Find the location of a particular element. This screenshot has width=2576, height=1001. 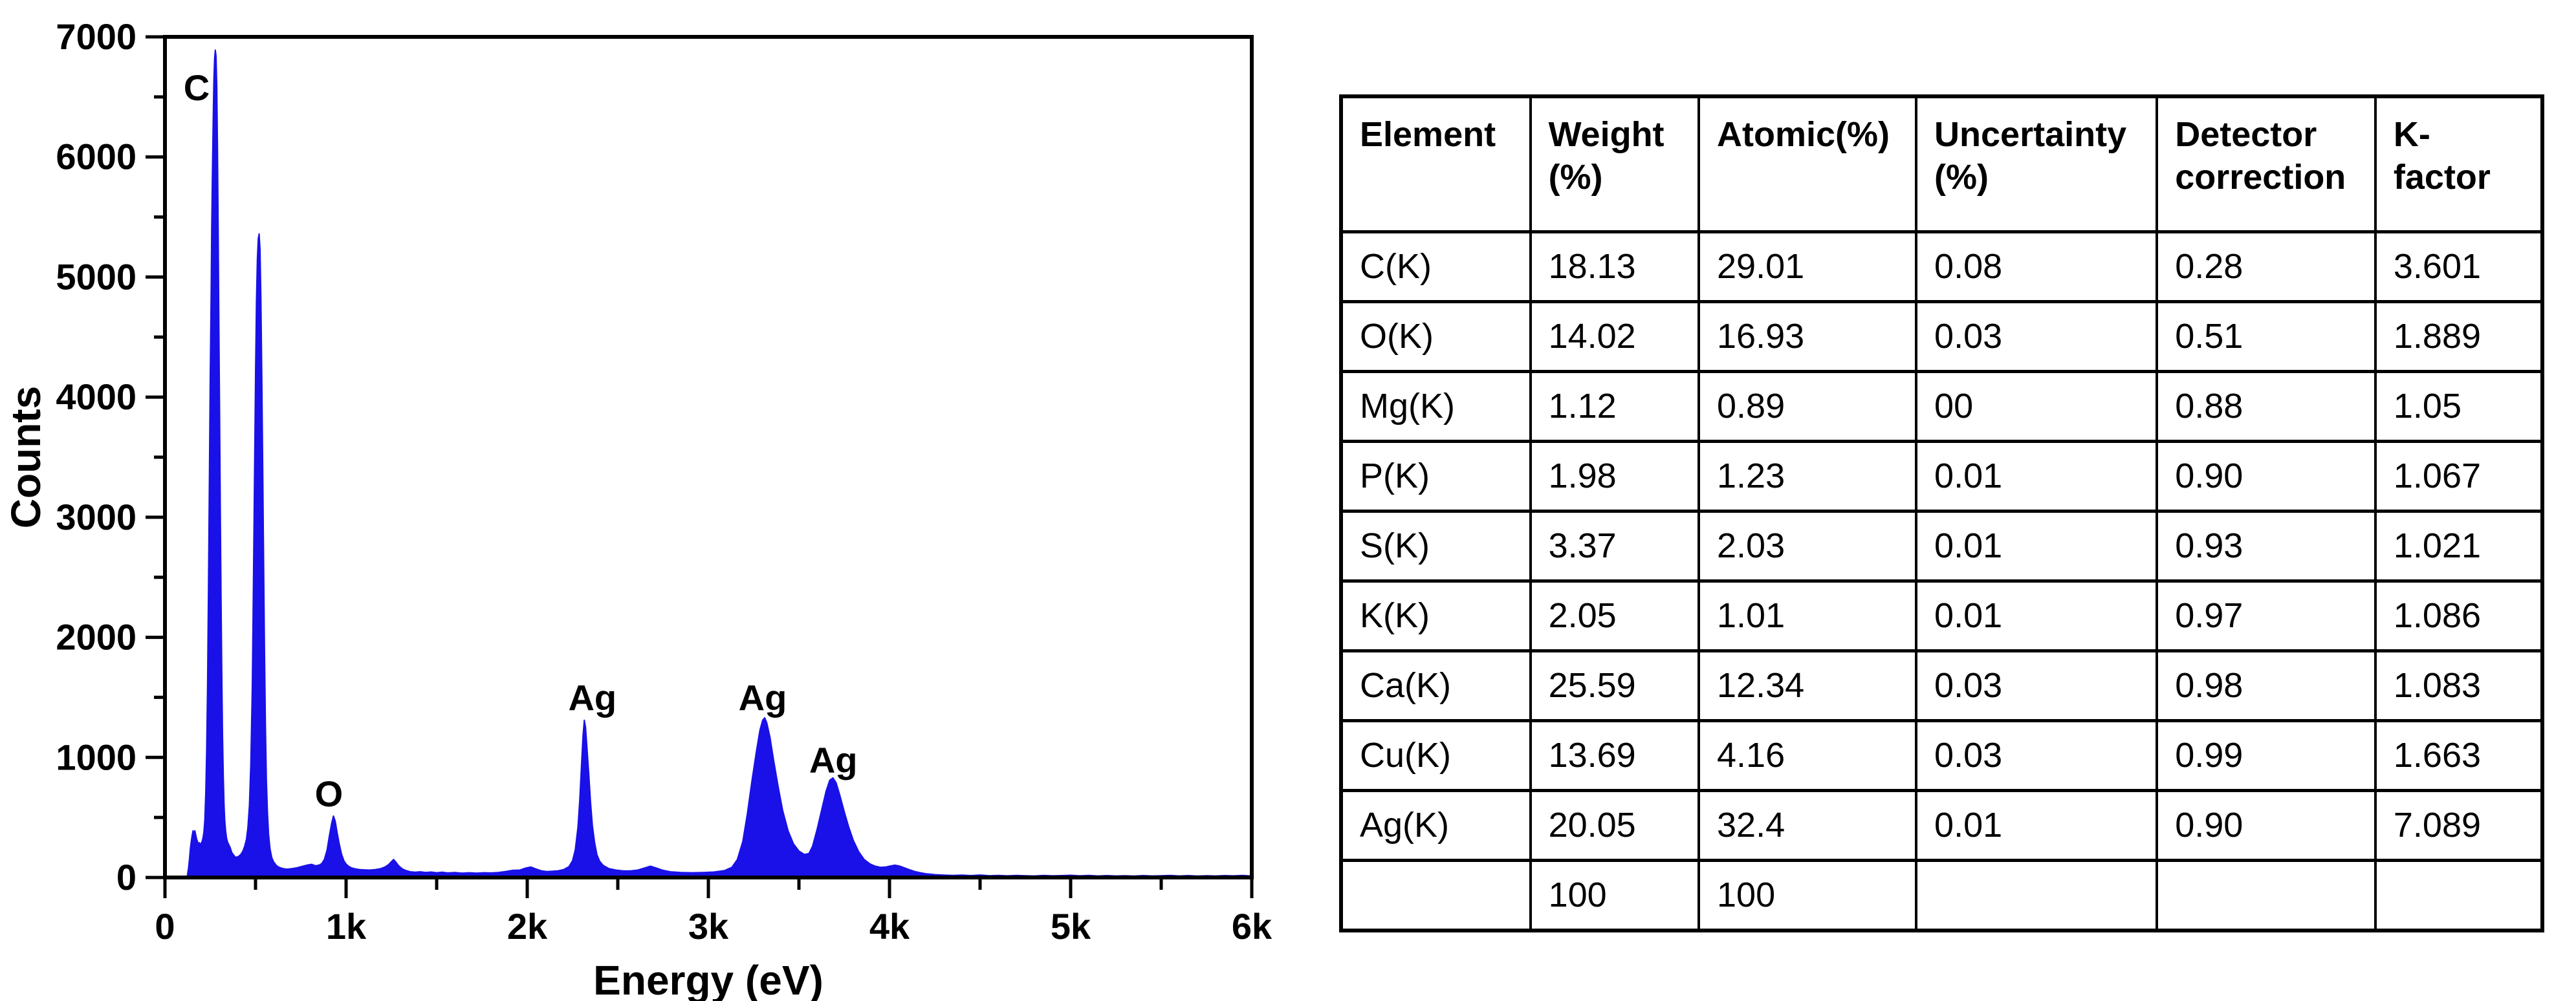

y-axis-tick-label: 0 is located at coordinates (126, 877).